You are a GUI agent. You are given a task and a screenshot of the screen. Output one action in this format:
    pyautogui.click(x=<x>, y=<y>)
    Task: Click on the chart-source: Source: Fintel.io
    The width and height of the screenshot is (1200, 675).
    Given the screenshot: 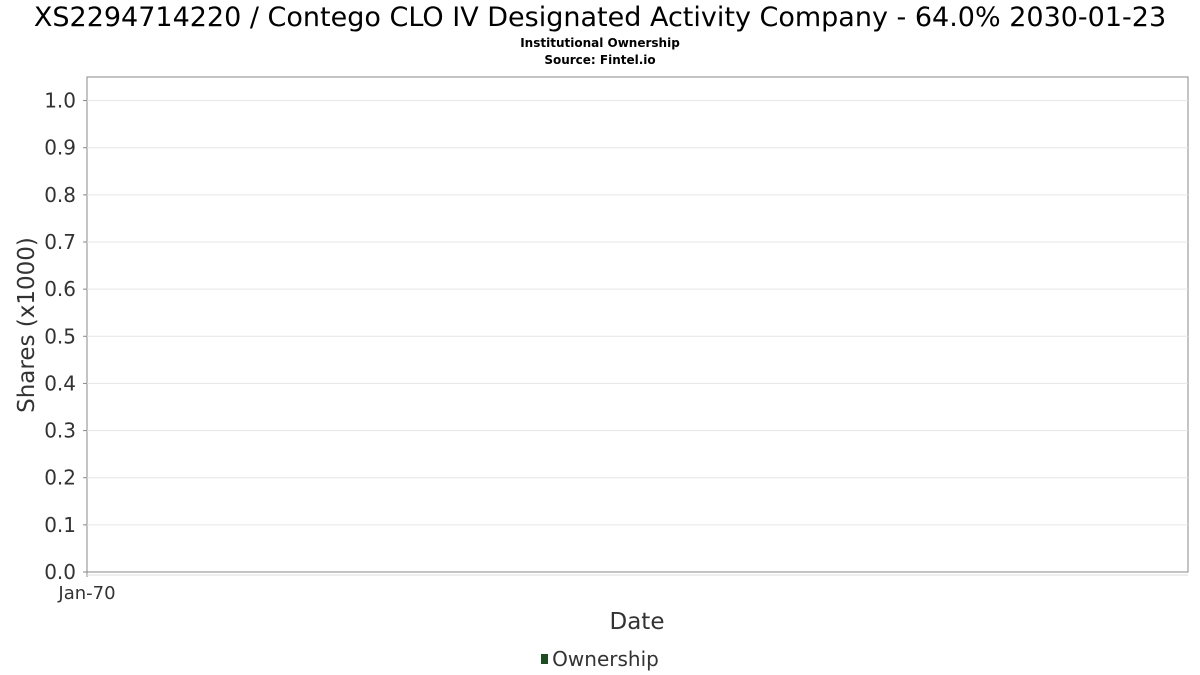 What is the action you would take?
    pyautogui.click(x=600, y=60)
    